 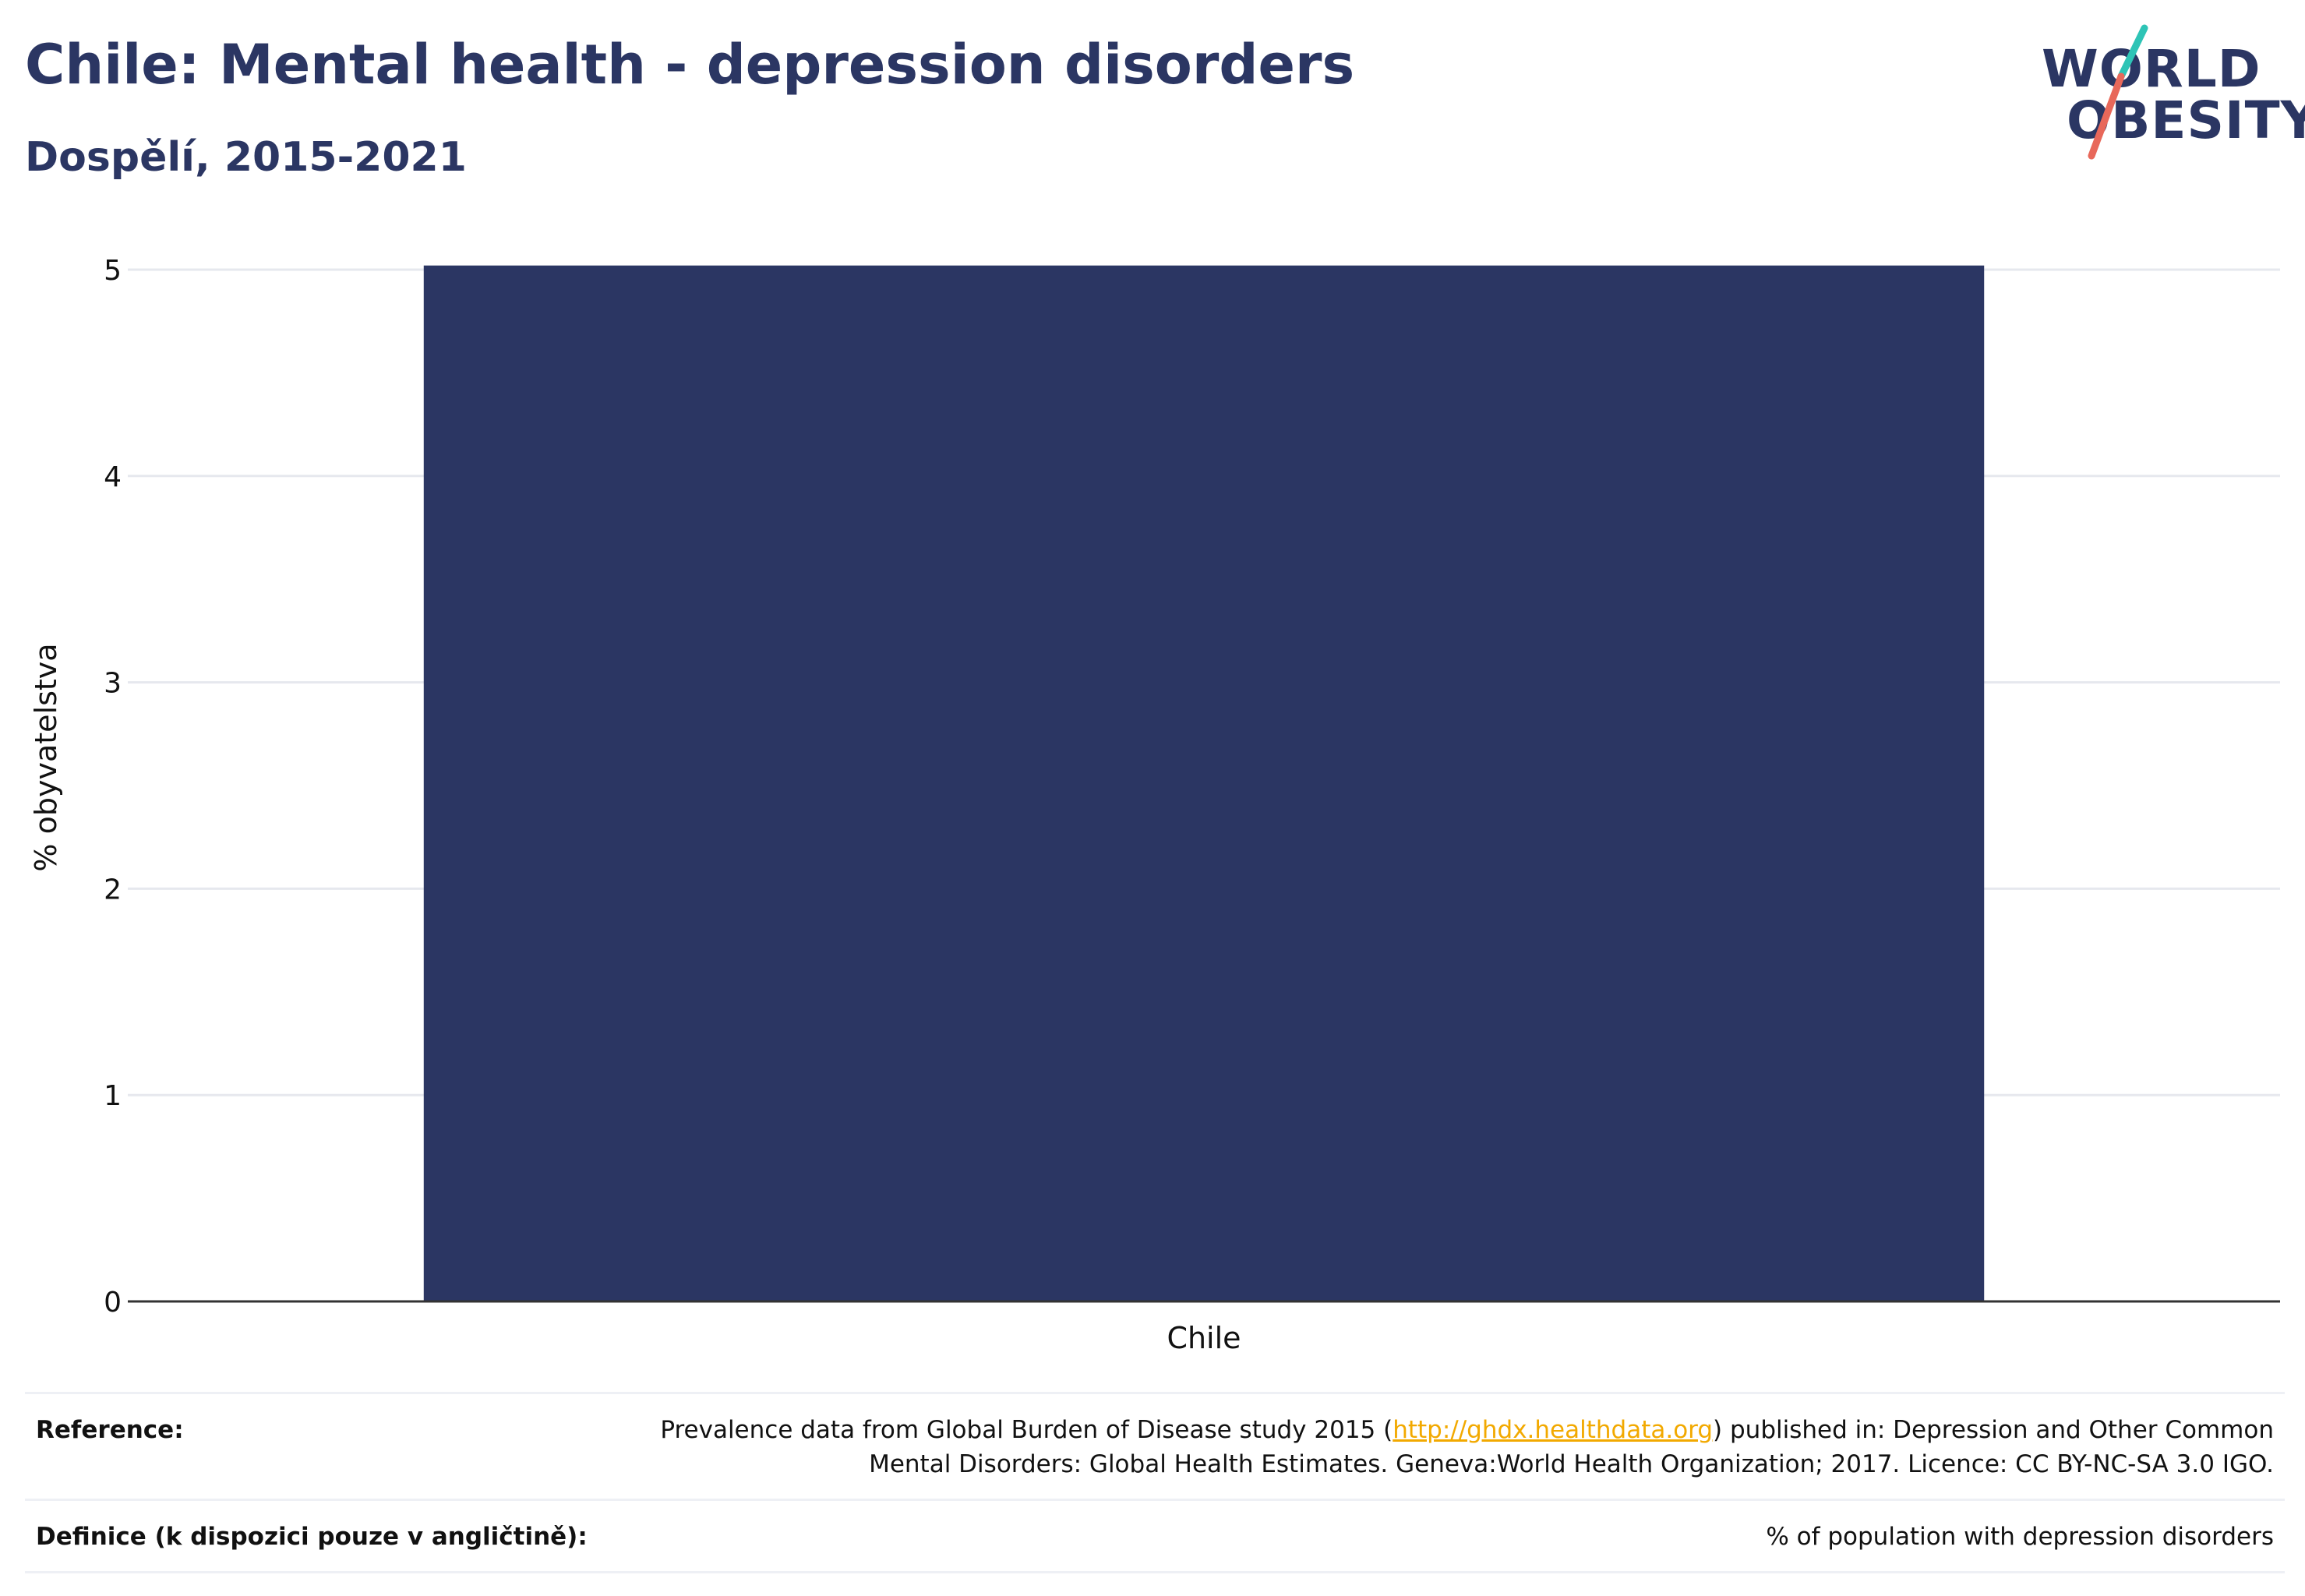 I want to click on y-tick-label: 5, so click(x=113, y=271).